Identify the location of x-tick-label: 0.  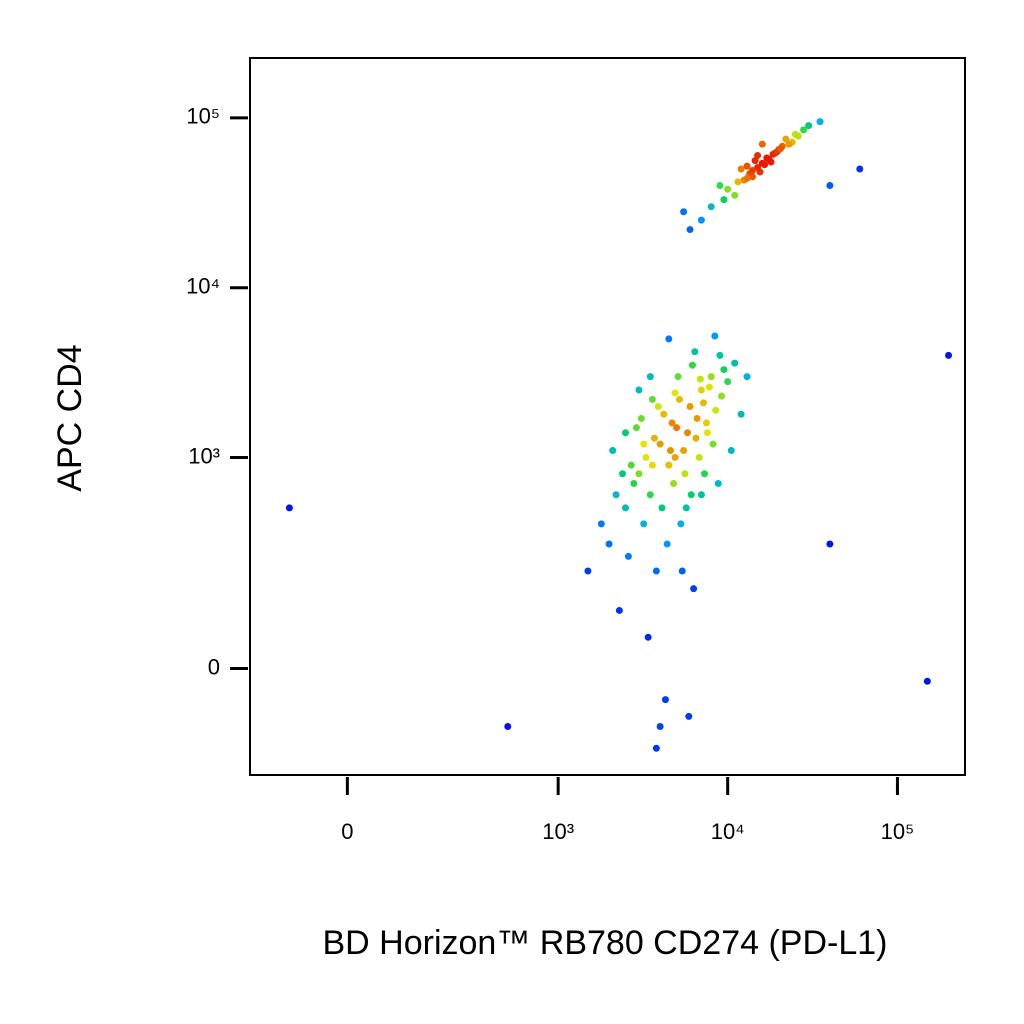
(347, 831).